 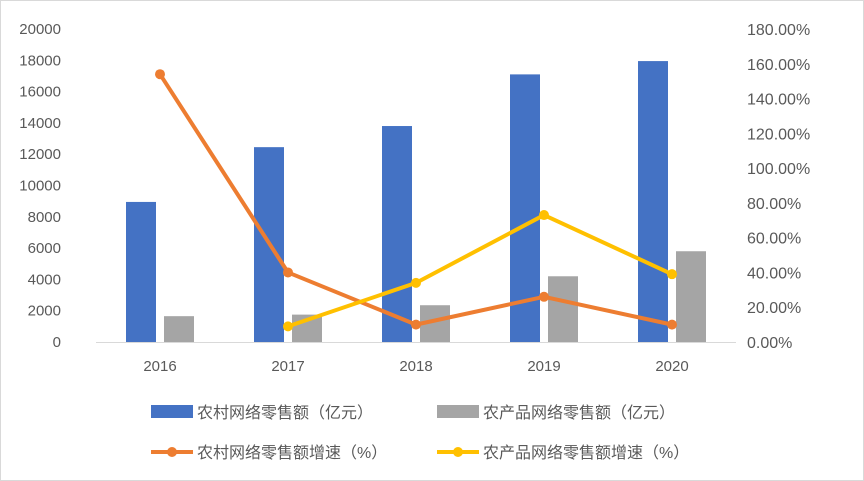 What do you see at coordinates (774, 273) in the screenshot?
I see `y-right-tick-label: 40.00%` at bounding box center [774, 273].